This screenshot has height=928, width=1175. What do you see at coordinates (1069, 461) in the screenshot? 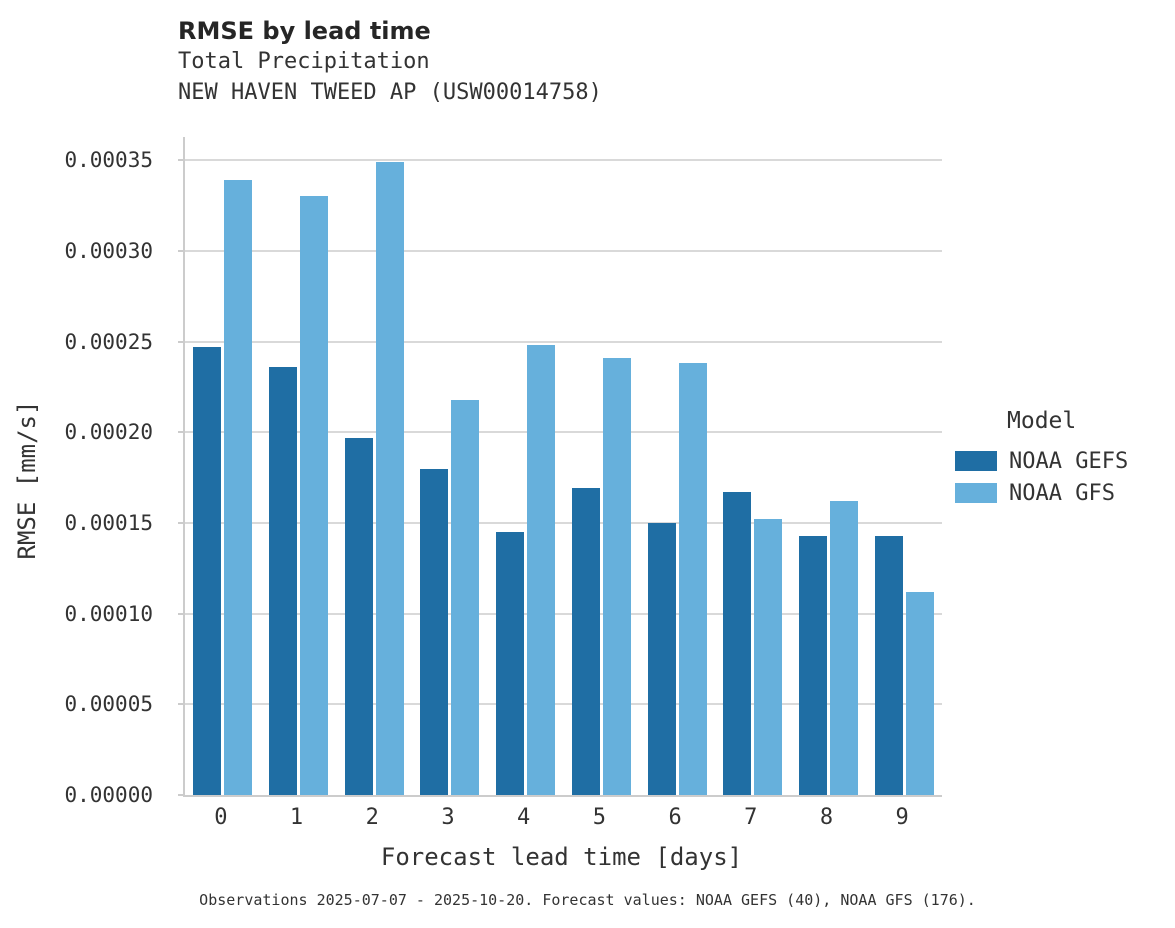
I see `legend-item-label: NOAA GEFS` at bounding box center [1069, 461].